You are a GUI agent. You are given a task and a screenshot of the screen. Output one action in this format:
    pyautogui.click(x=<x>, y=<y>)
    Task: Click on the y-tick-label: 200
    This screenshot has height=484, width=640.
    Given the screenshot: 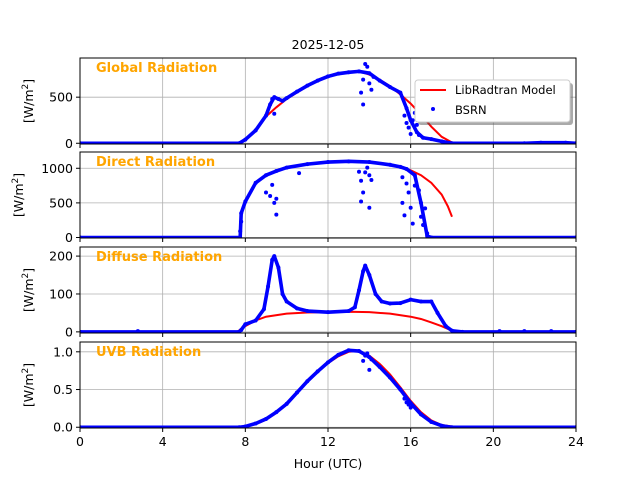 What is the action you would take?
    pyautogui.click(x=61, y=256)
    